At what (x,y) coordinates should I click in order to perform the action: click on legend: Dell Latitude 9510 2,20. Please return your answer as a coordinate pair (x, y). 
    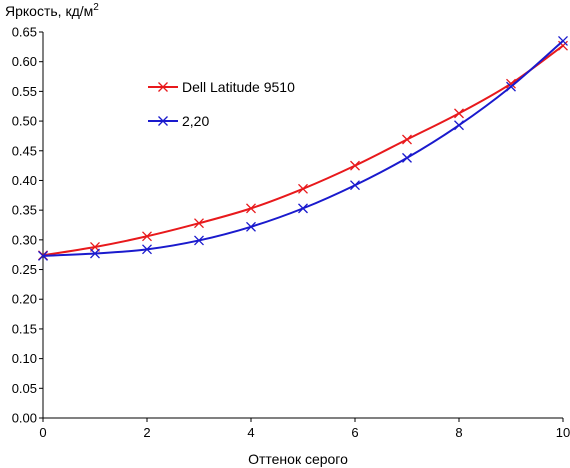
    Looking at the image, I should click on (221, 104).